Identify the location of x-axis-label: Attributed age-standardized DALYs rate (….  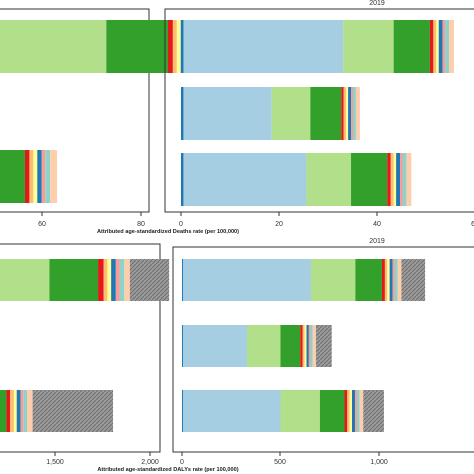
(167, 470).